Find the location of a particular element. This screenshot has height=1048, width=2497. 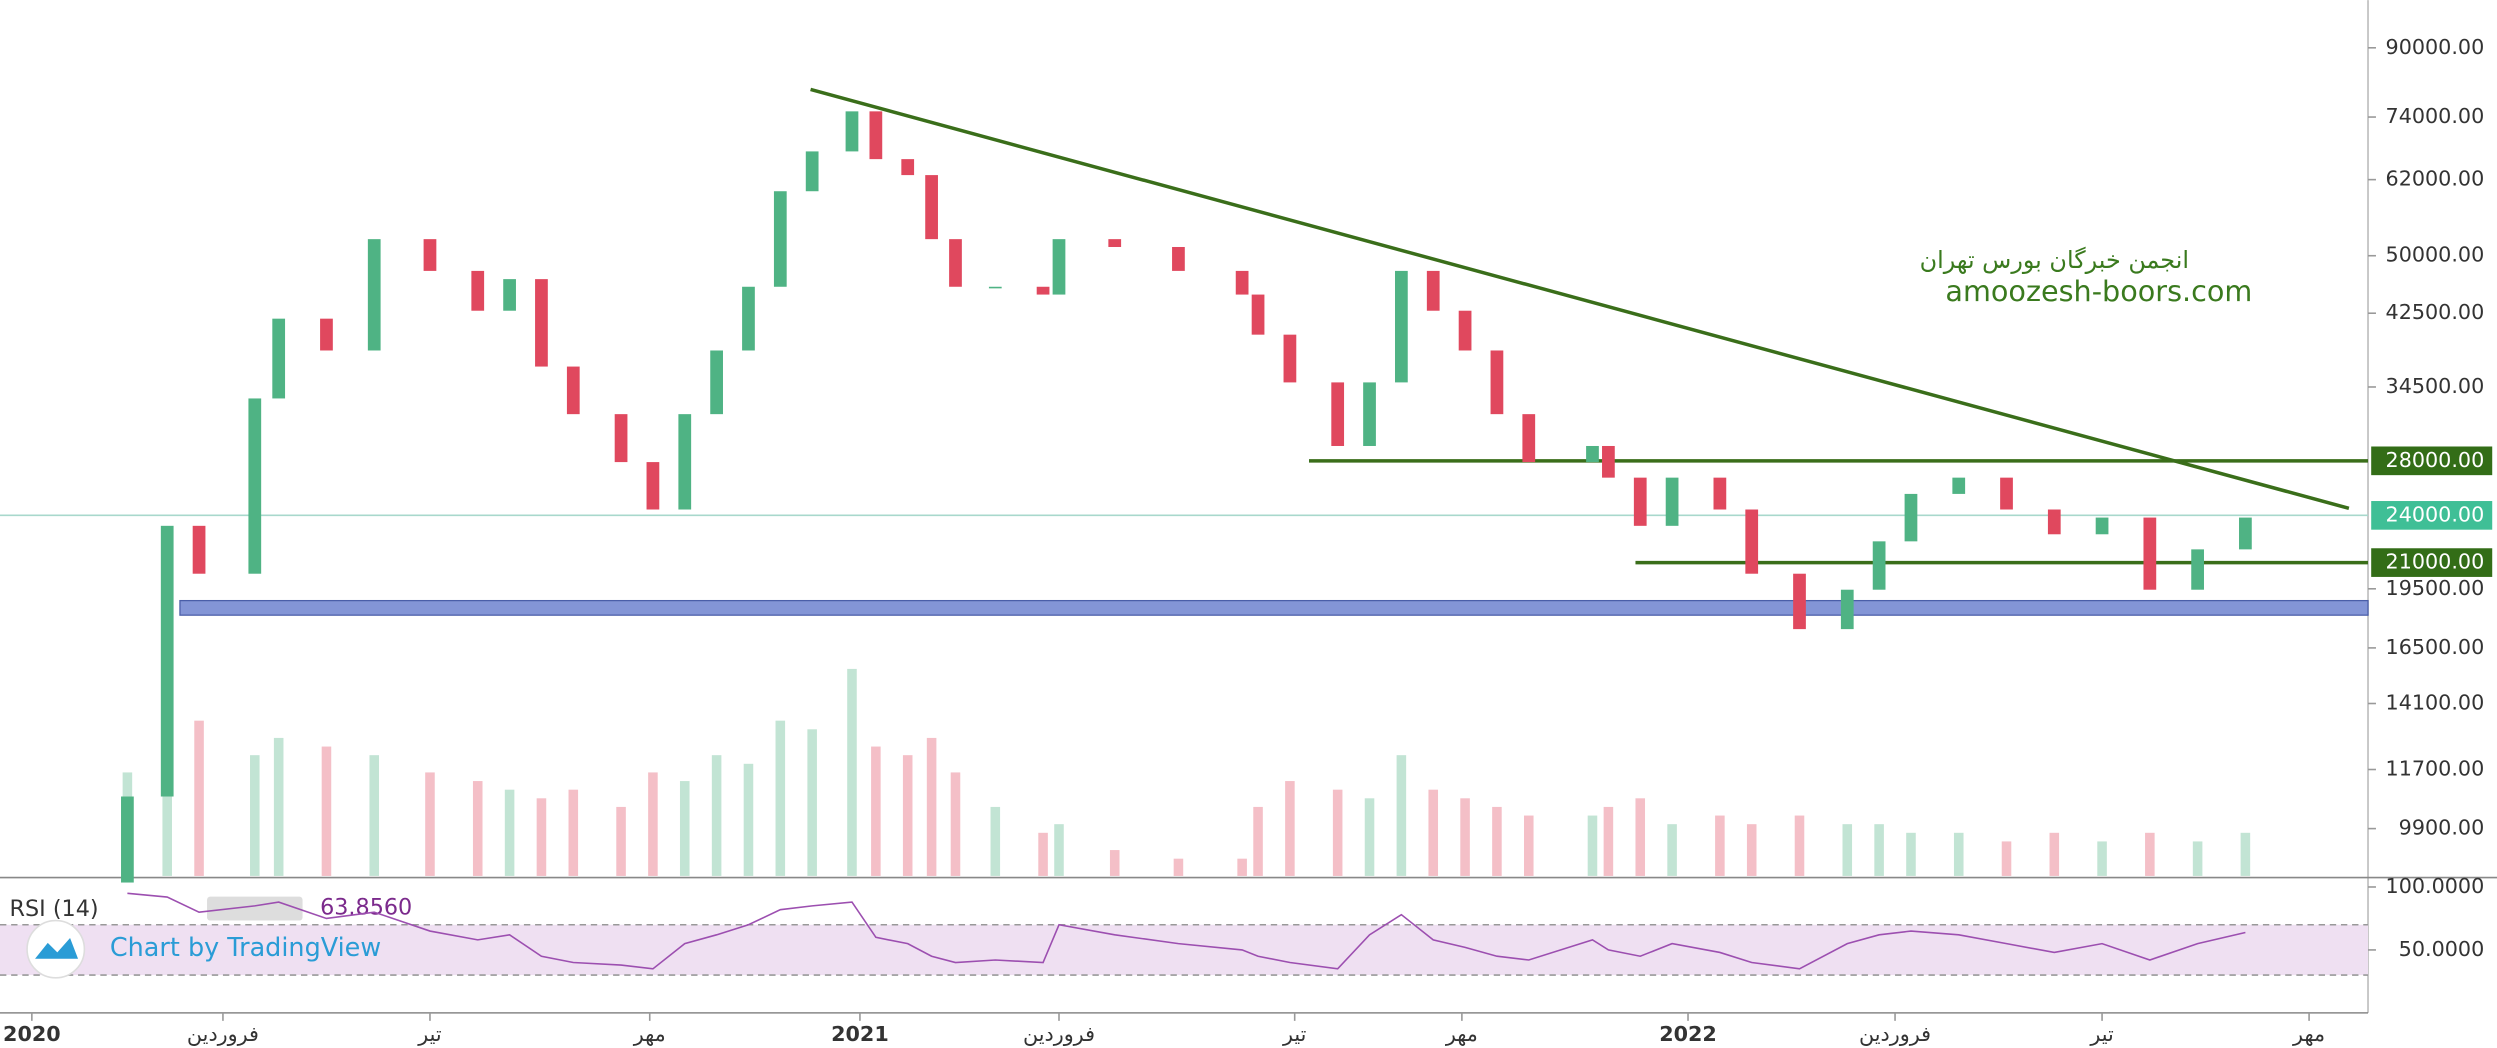

level-label: 24000.00 is located at coordinates (2435, 514).